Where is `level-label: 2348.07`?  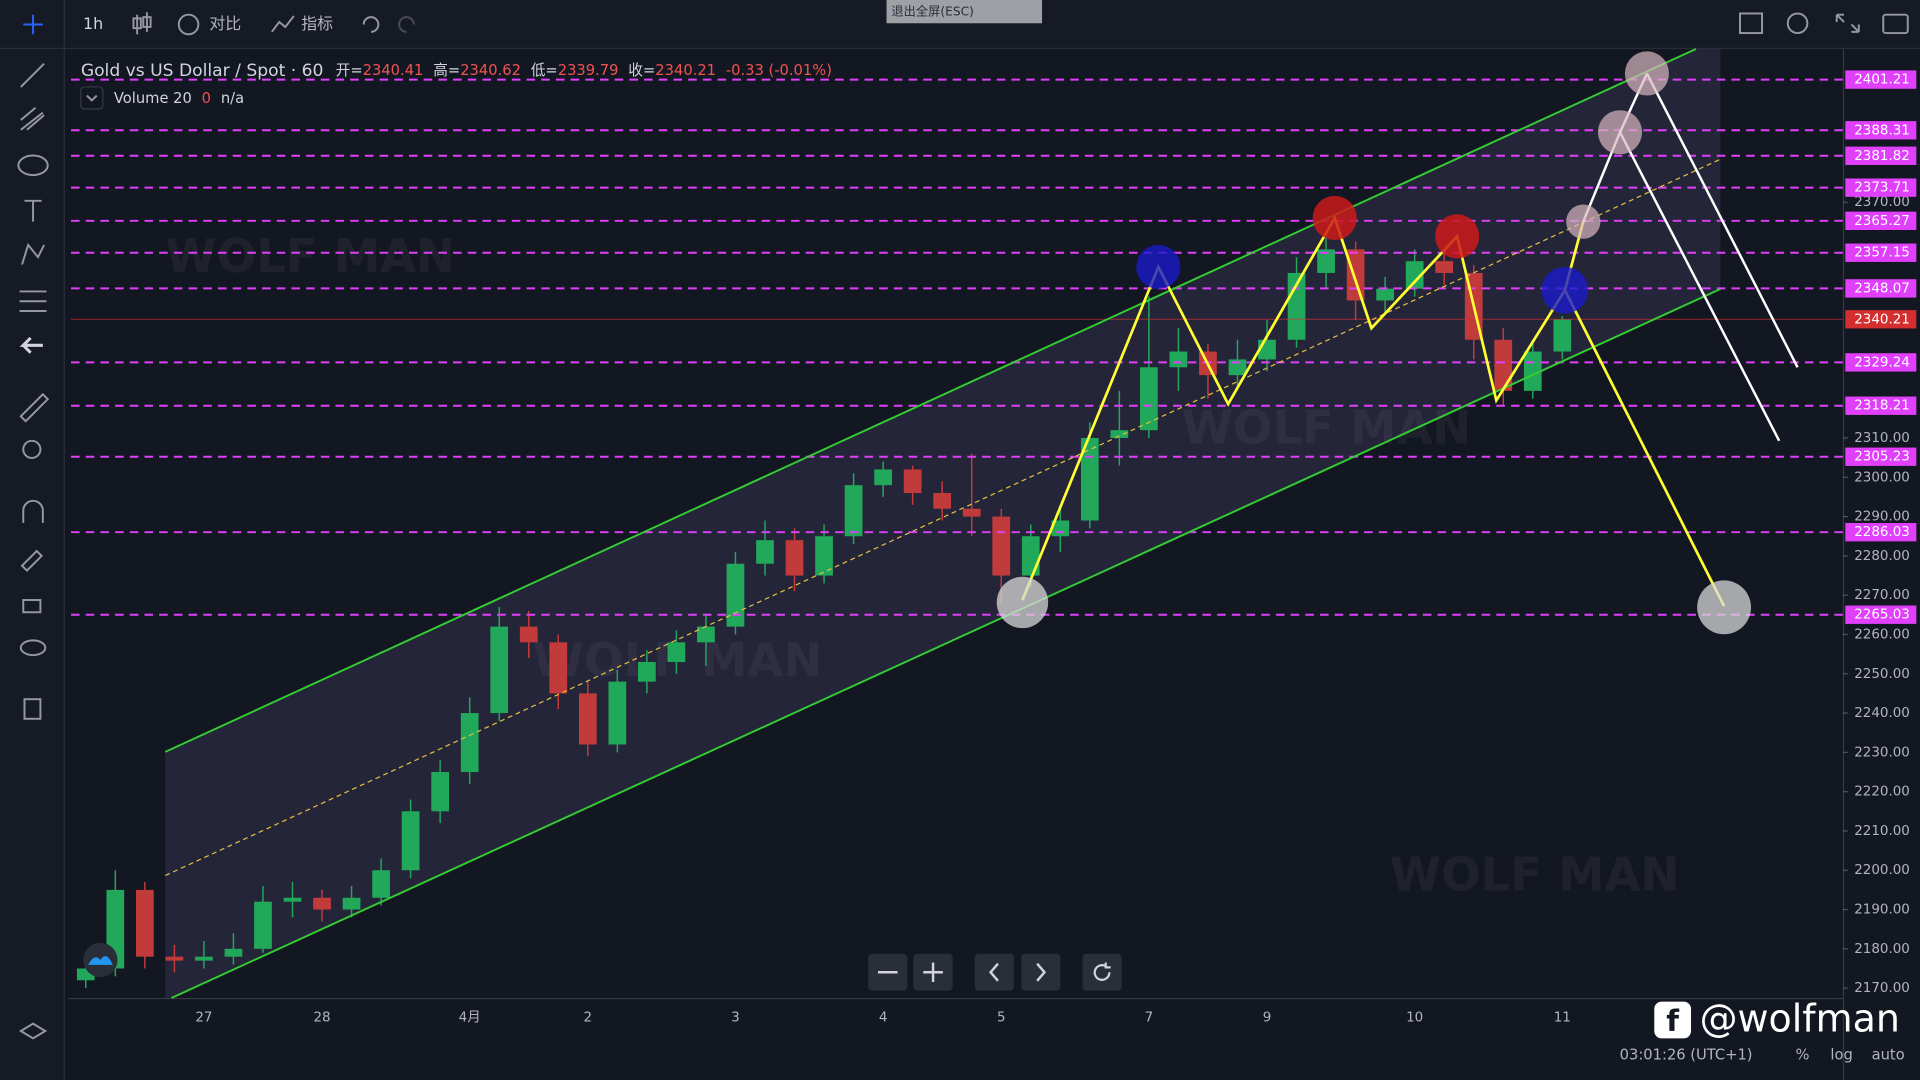 level-label: 2348.07 is located at coordinates (1882, 288).